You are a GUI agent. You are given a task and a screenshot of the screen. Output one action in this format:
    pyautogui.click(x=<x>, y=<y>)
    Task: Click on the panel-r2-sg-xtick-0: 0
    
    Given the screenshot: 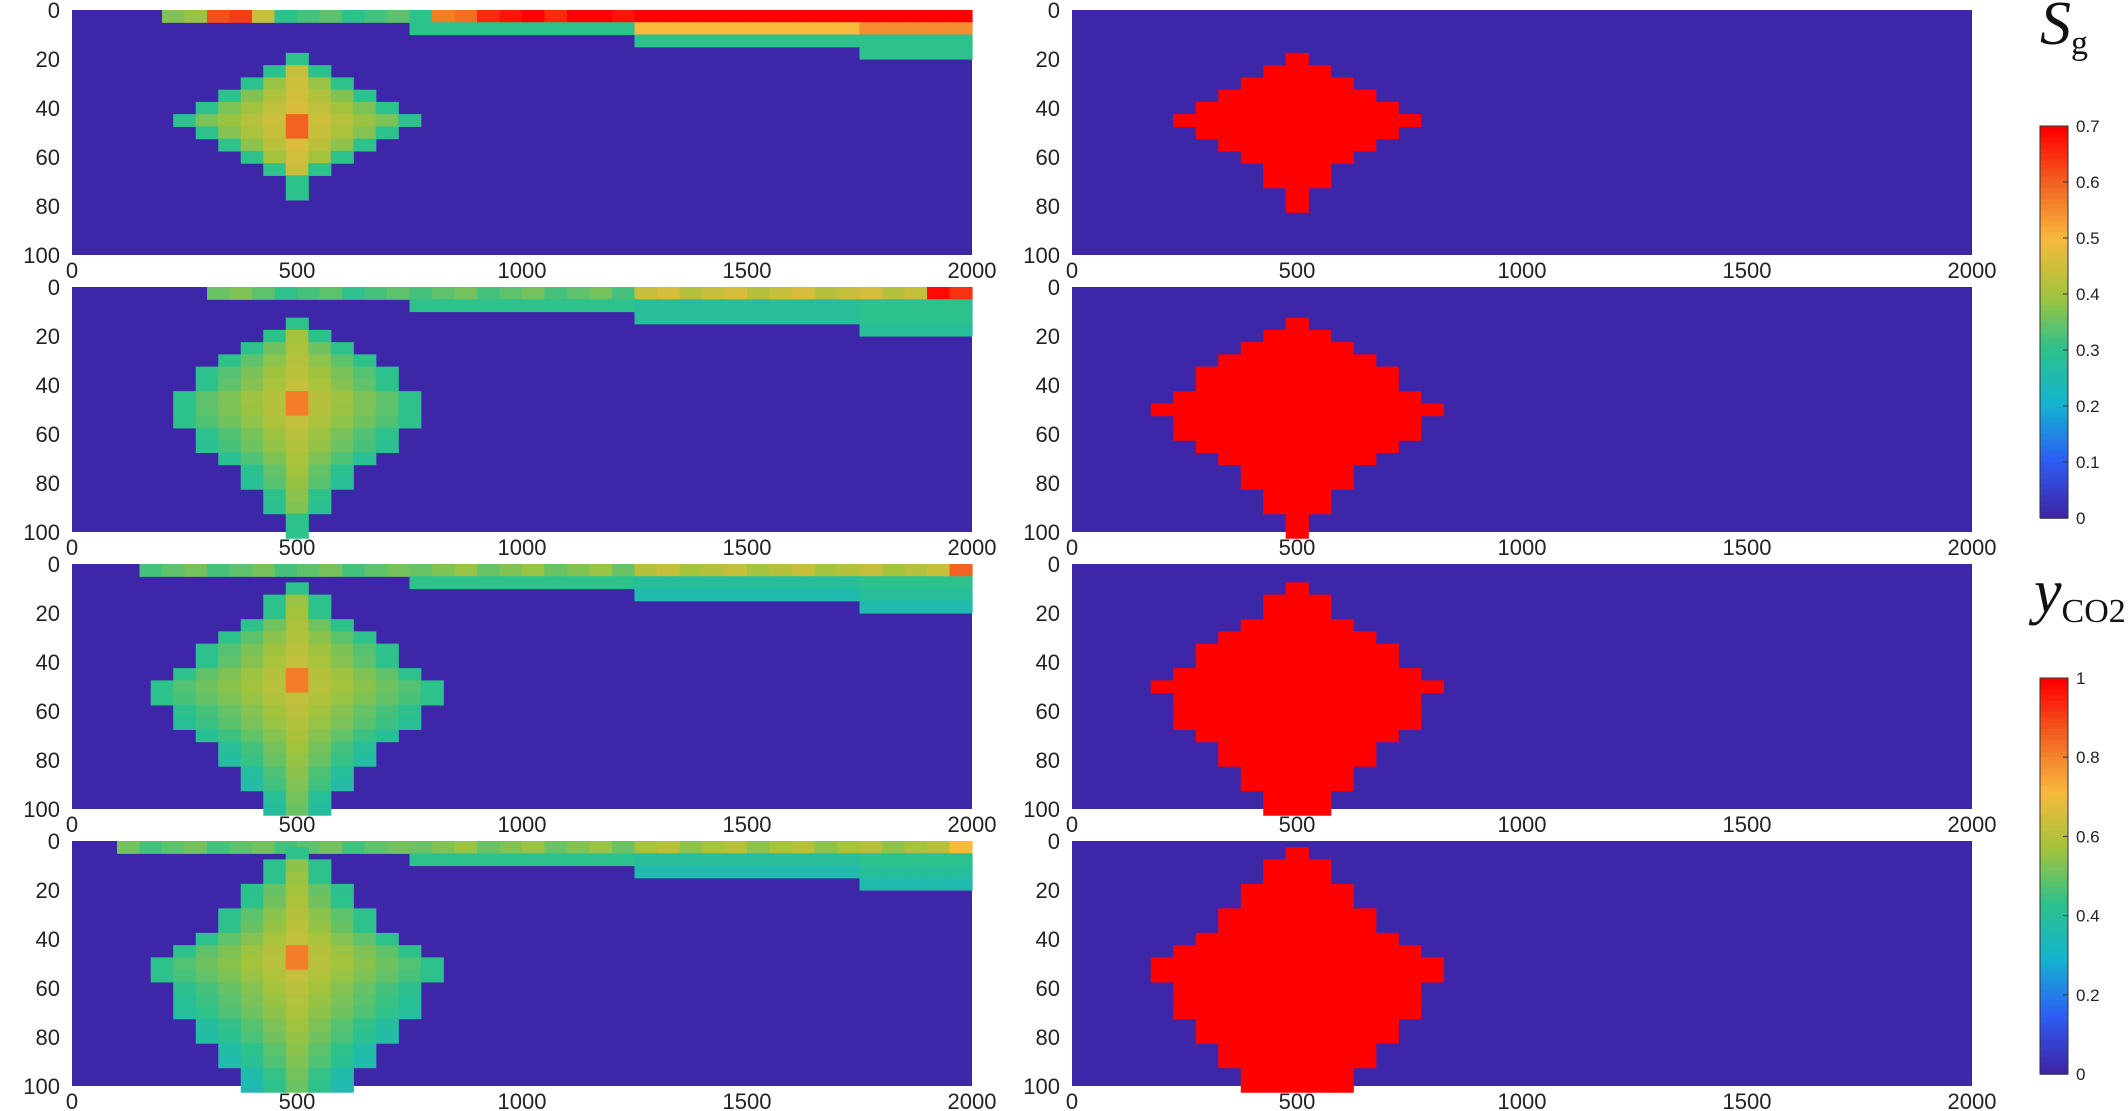 What is the action you would take?
    pyautogui.click(x=72, y=547)
    